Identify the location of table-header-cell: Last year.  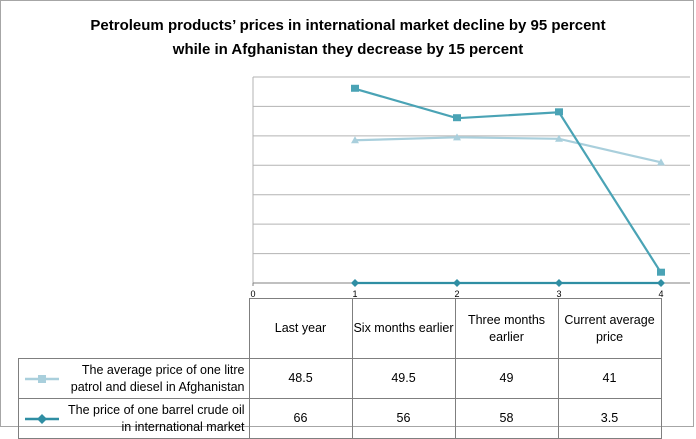
(300, 328).